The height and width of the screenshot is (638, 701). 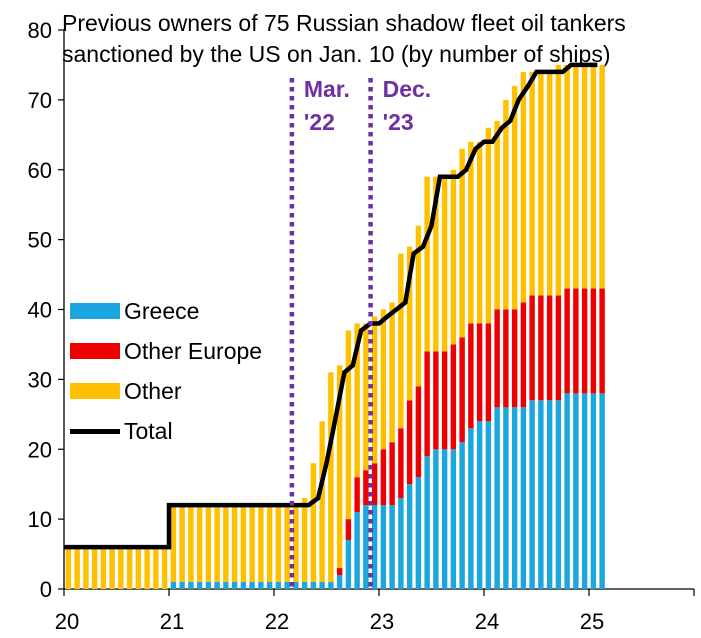 I want to click on legend: Greece Other Europe Other Total, so click(x=166, y=371).